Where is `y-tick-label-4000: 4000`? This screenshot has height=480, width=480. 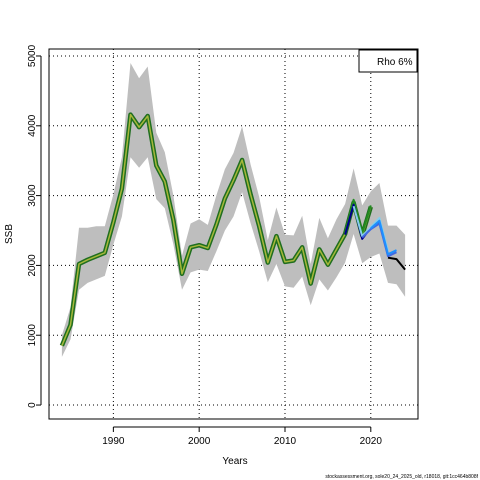
y-tick-label-4000: 4000 is located at coordinates (32, 125).